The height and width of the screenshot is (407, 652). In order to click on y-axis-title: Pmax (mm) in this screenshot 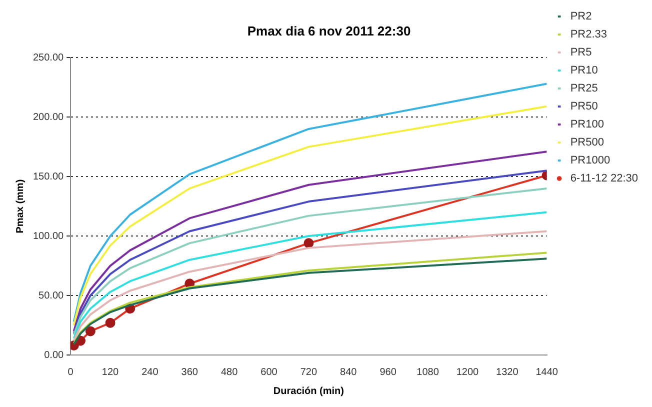, I will do `click(20, 206)`.